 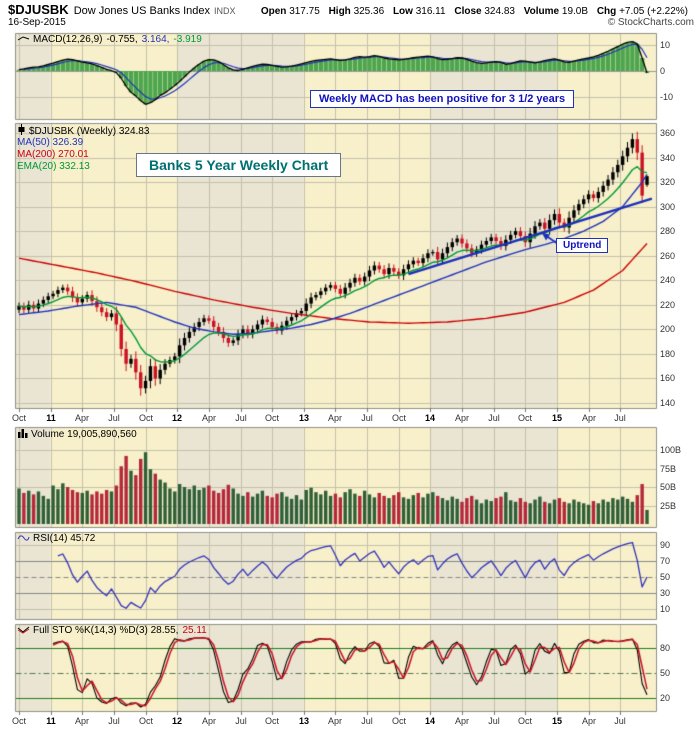 What do you see at coordinates (665, 698) in the screenshot?
I see `y-tick-label: 20` at bounding box center [665, 698].